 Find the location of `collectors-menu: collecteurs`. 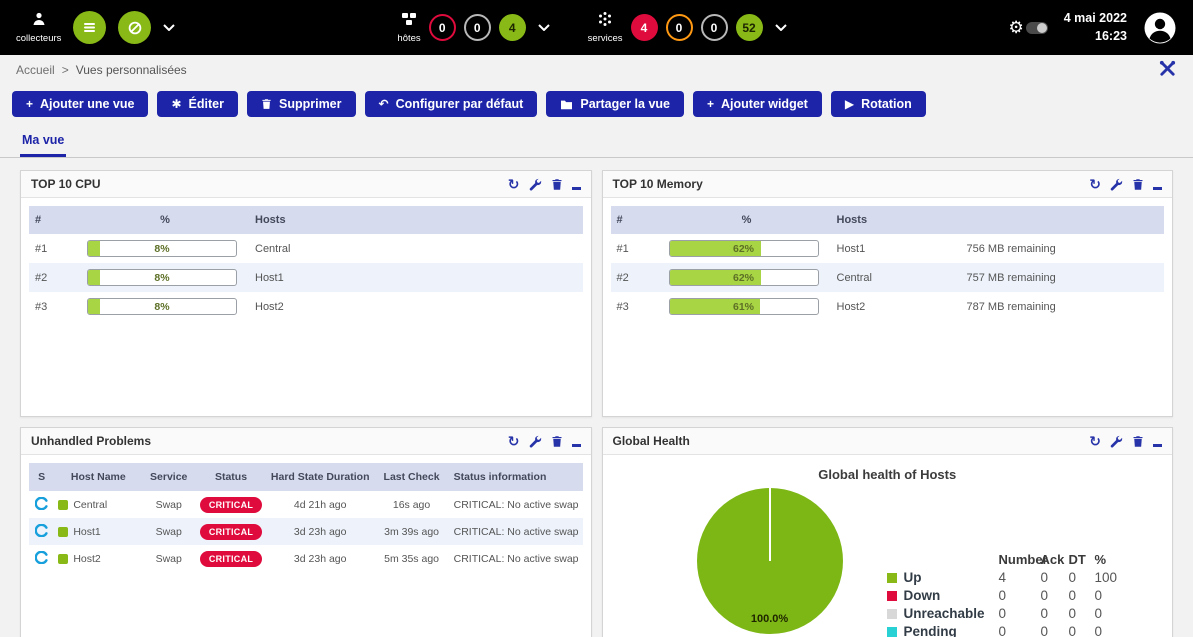

collectors-menu: collecteurs is located at coordinates (38, 27).